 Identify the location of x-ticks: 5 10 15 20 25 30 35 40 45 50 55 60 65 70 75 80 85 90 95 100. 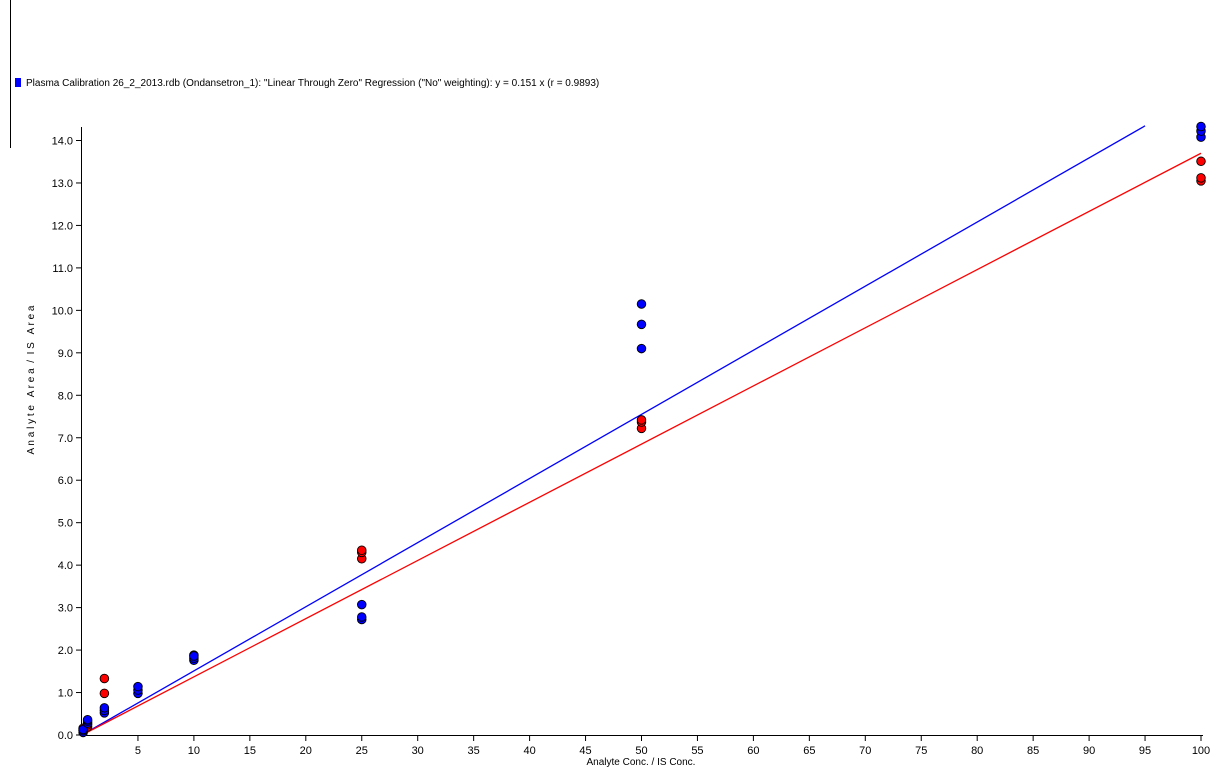
(672, 746).